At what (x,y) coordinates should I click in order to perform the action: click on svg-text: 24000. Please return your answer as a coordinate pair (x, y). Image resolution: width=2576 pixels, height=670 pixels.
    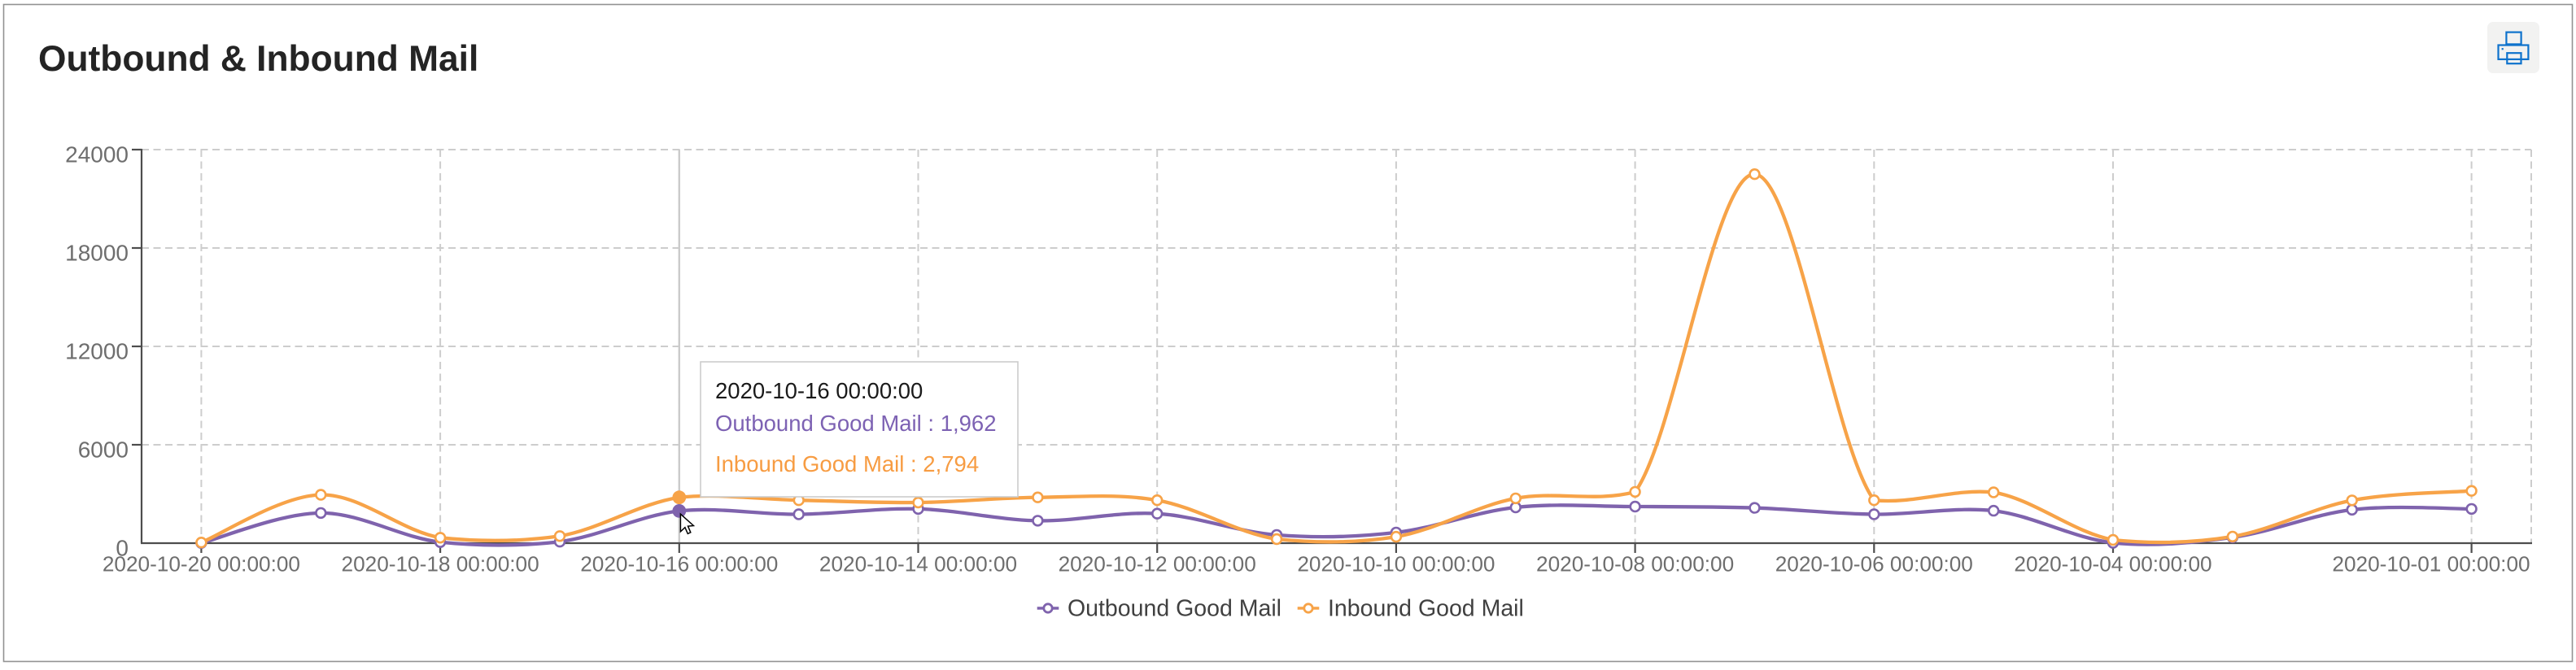
    Looking at the image, I should click on (97, 155).